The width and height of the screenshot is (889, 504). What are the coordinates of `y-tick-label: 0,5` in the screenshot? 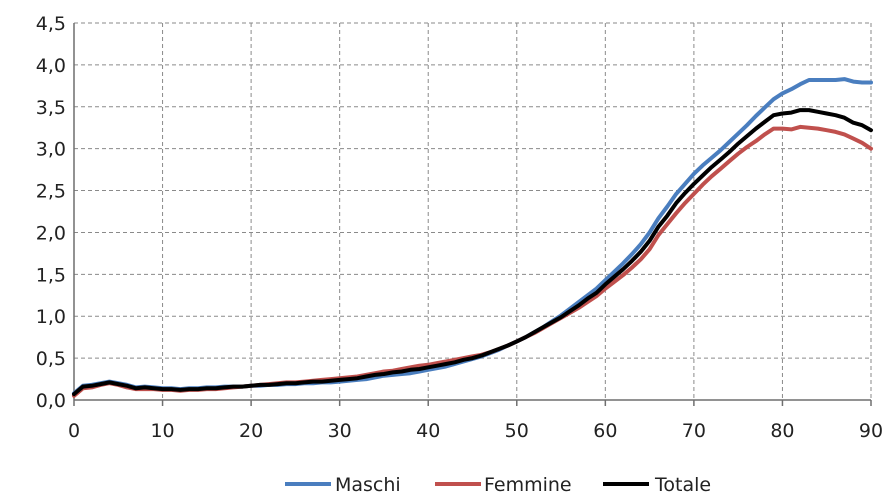 It's located at (51, 359).